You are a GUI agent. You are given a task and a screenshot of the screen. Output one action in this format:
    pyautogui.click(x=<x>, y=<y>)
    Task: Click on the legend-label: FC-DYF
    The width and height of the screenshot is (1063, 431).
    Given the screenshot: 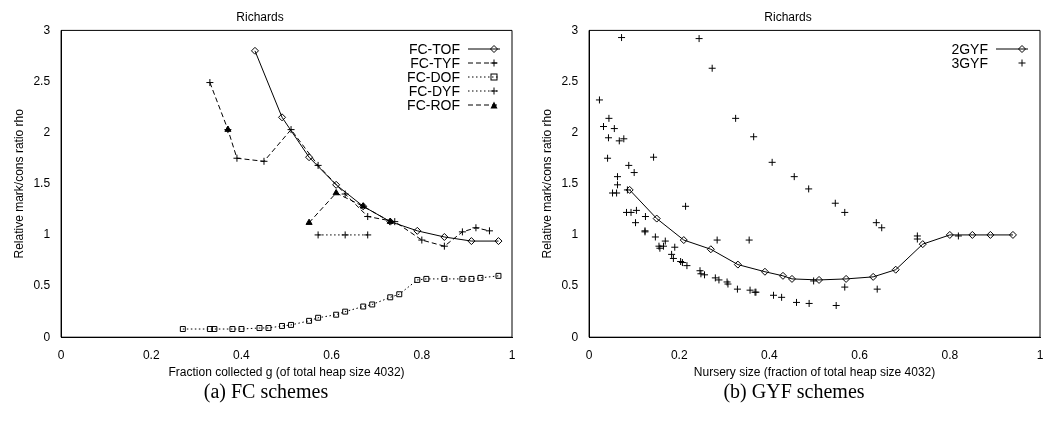 What is the action you would take?
    pyautogui.click(x=434, y=91)
    